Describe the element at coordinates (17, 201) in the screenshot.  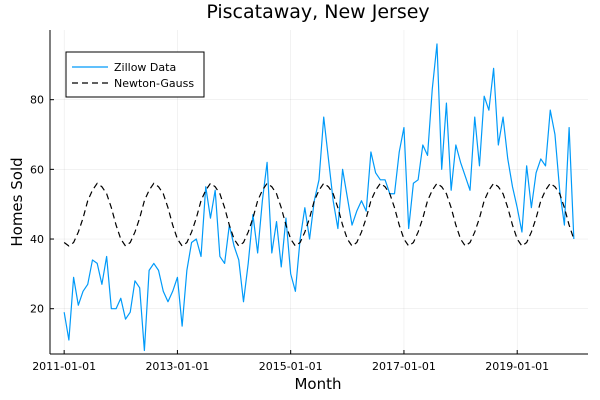
I see `y-axis-label: Homes Sold` at that location.